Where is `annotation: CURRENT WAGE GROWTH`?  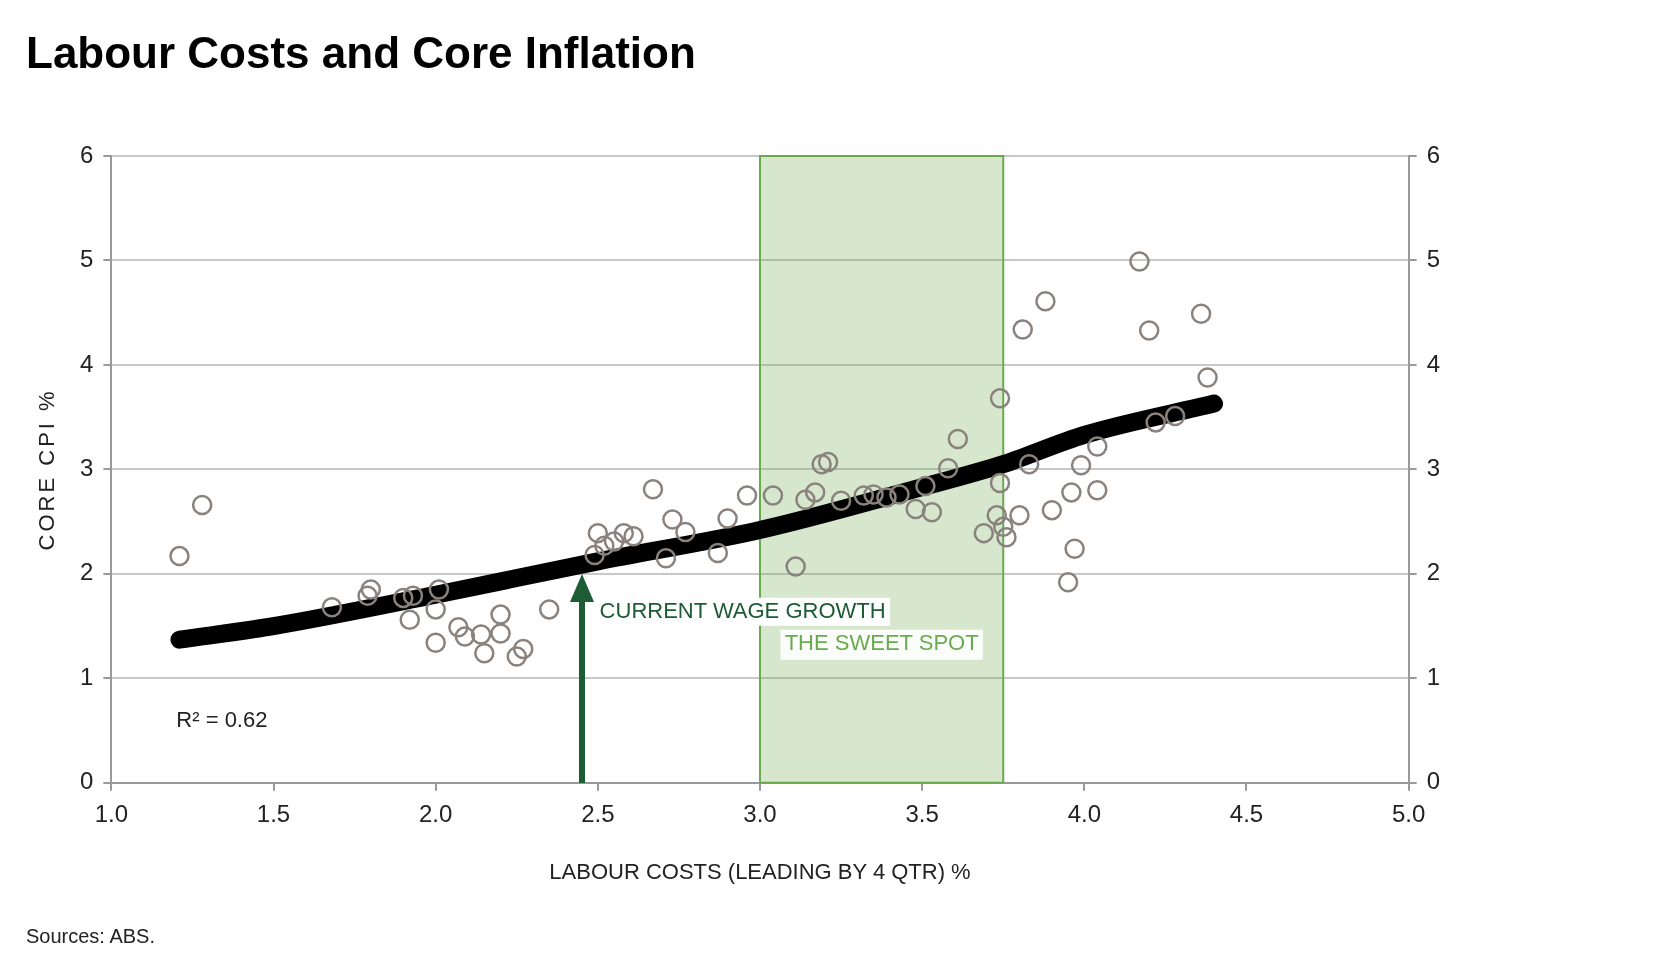
annotation: CURRENT WAGE GROWTH is located at coordinates (742, 610).